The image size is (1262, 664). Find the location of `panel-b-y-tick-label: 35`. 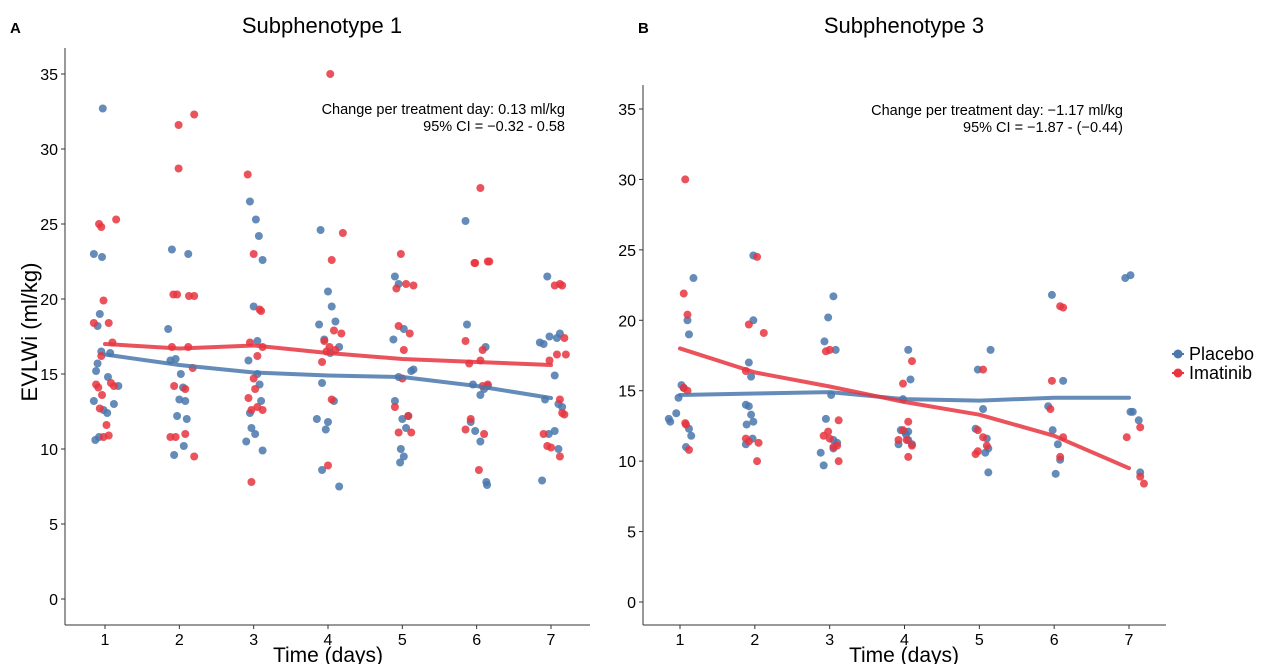

panel-b-y-tick-label: 35 is located at coordinates (627, 110).